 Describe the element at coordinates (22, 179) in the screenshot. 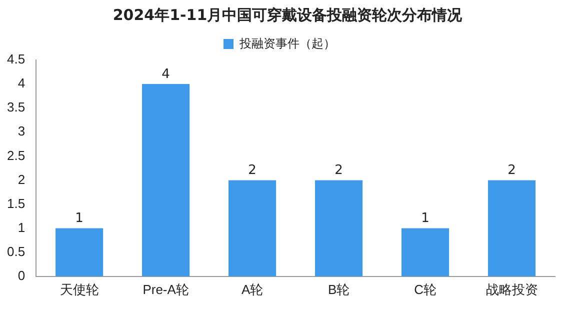

I see `y-tick-label: 2` at that location.